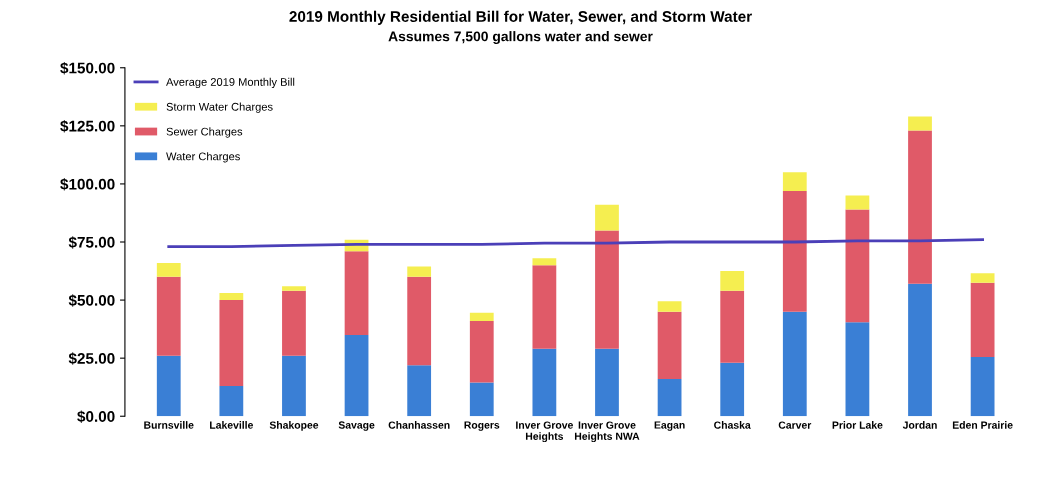  Describe the element at coordinates (795, 425) in the screenshot. I see `x-tick-label: Carver` at that location.